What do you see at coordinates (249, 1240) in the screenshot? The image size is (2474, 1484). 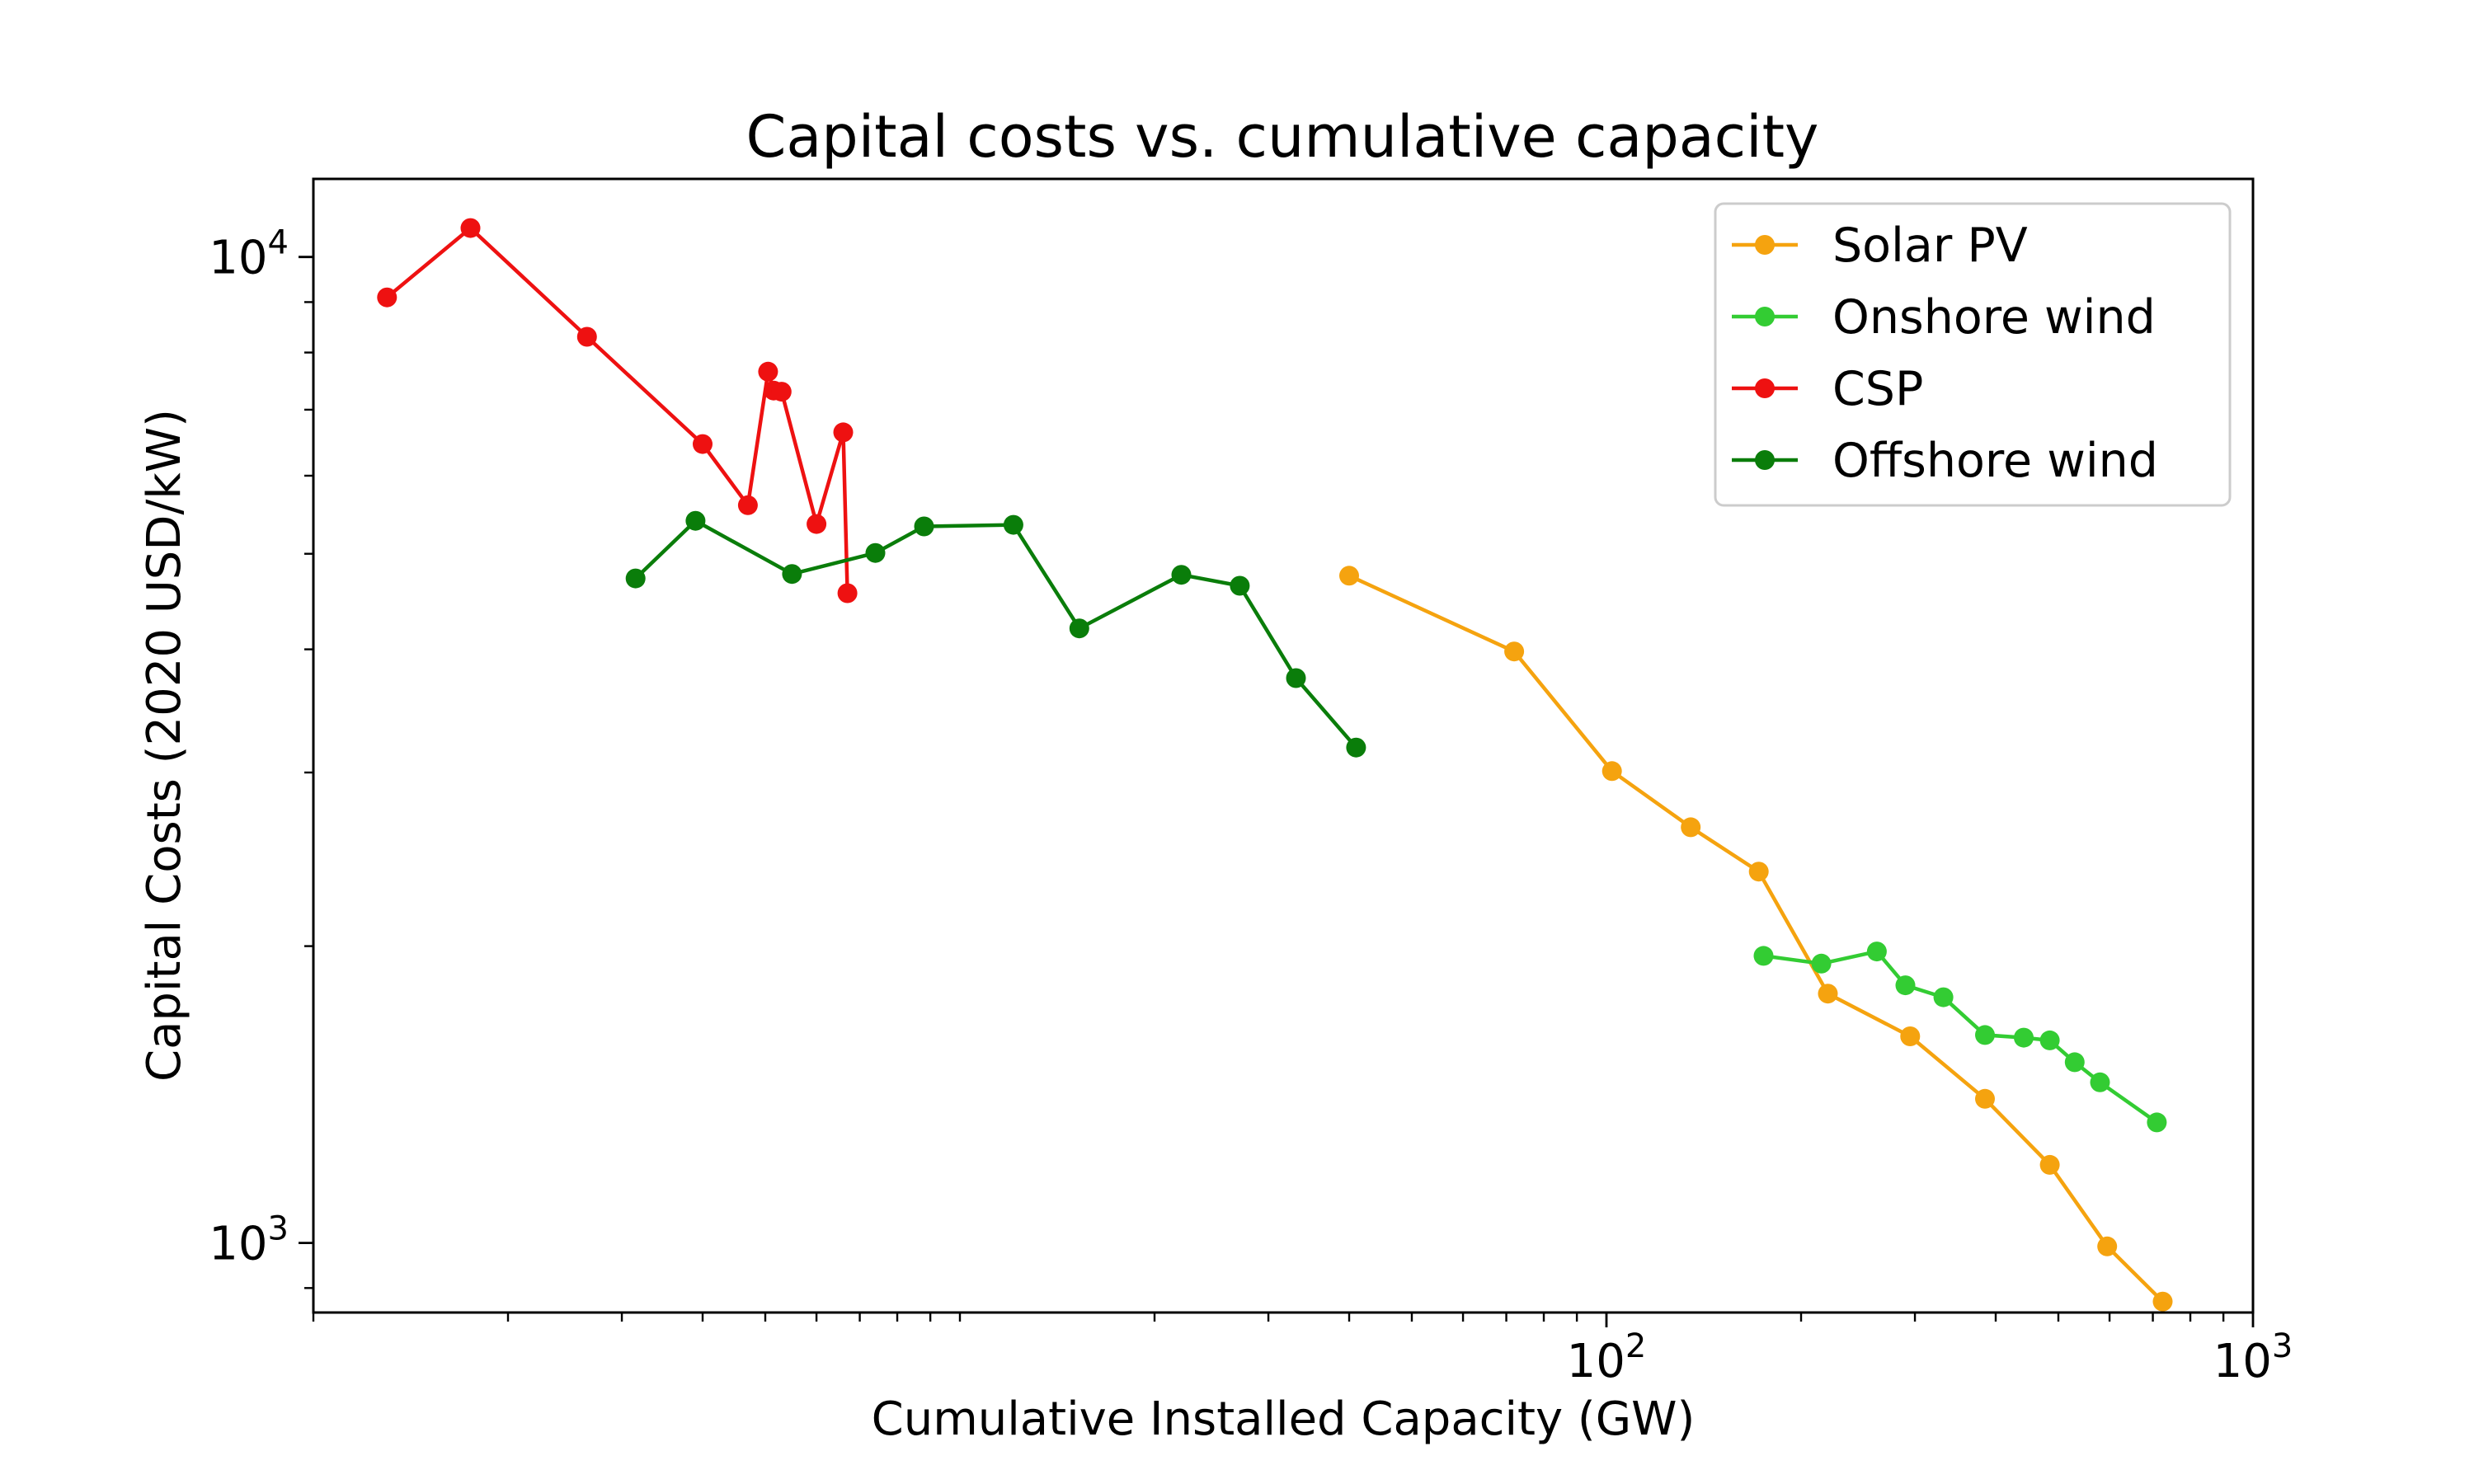 I see `y-tick-label: 10³` at bounding box center [249, 1240].